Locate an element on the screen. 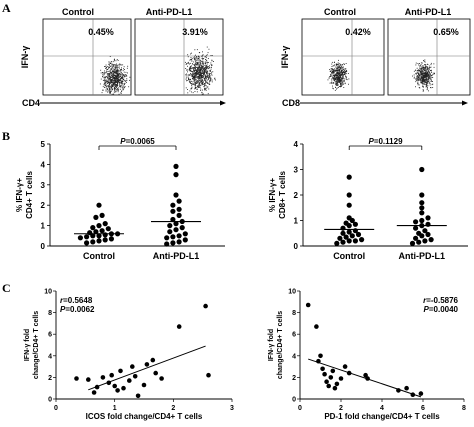 This screenshot has height=427, width=474. y-tick-label: 2 is located at coordinates (43, 205).